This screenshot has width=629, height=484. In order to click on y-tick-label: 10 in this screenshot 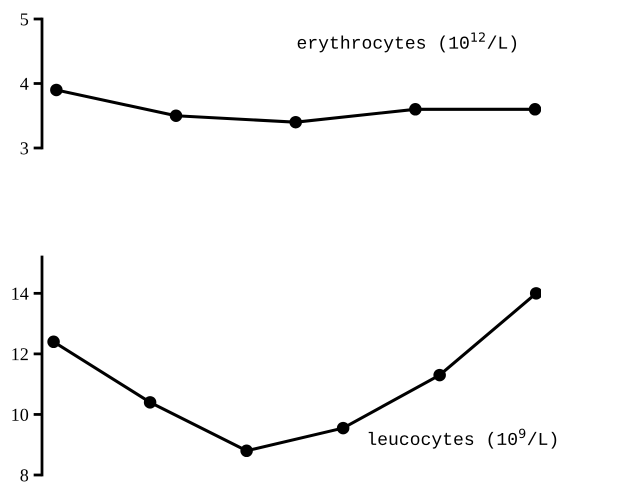, I will do `click(20, 414)`.